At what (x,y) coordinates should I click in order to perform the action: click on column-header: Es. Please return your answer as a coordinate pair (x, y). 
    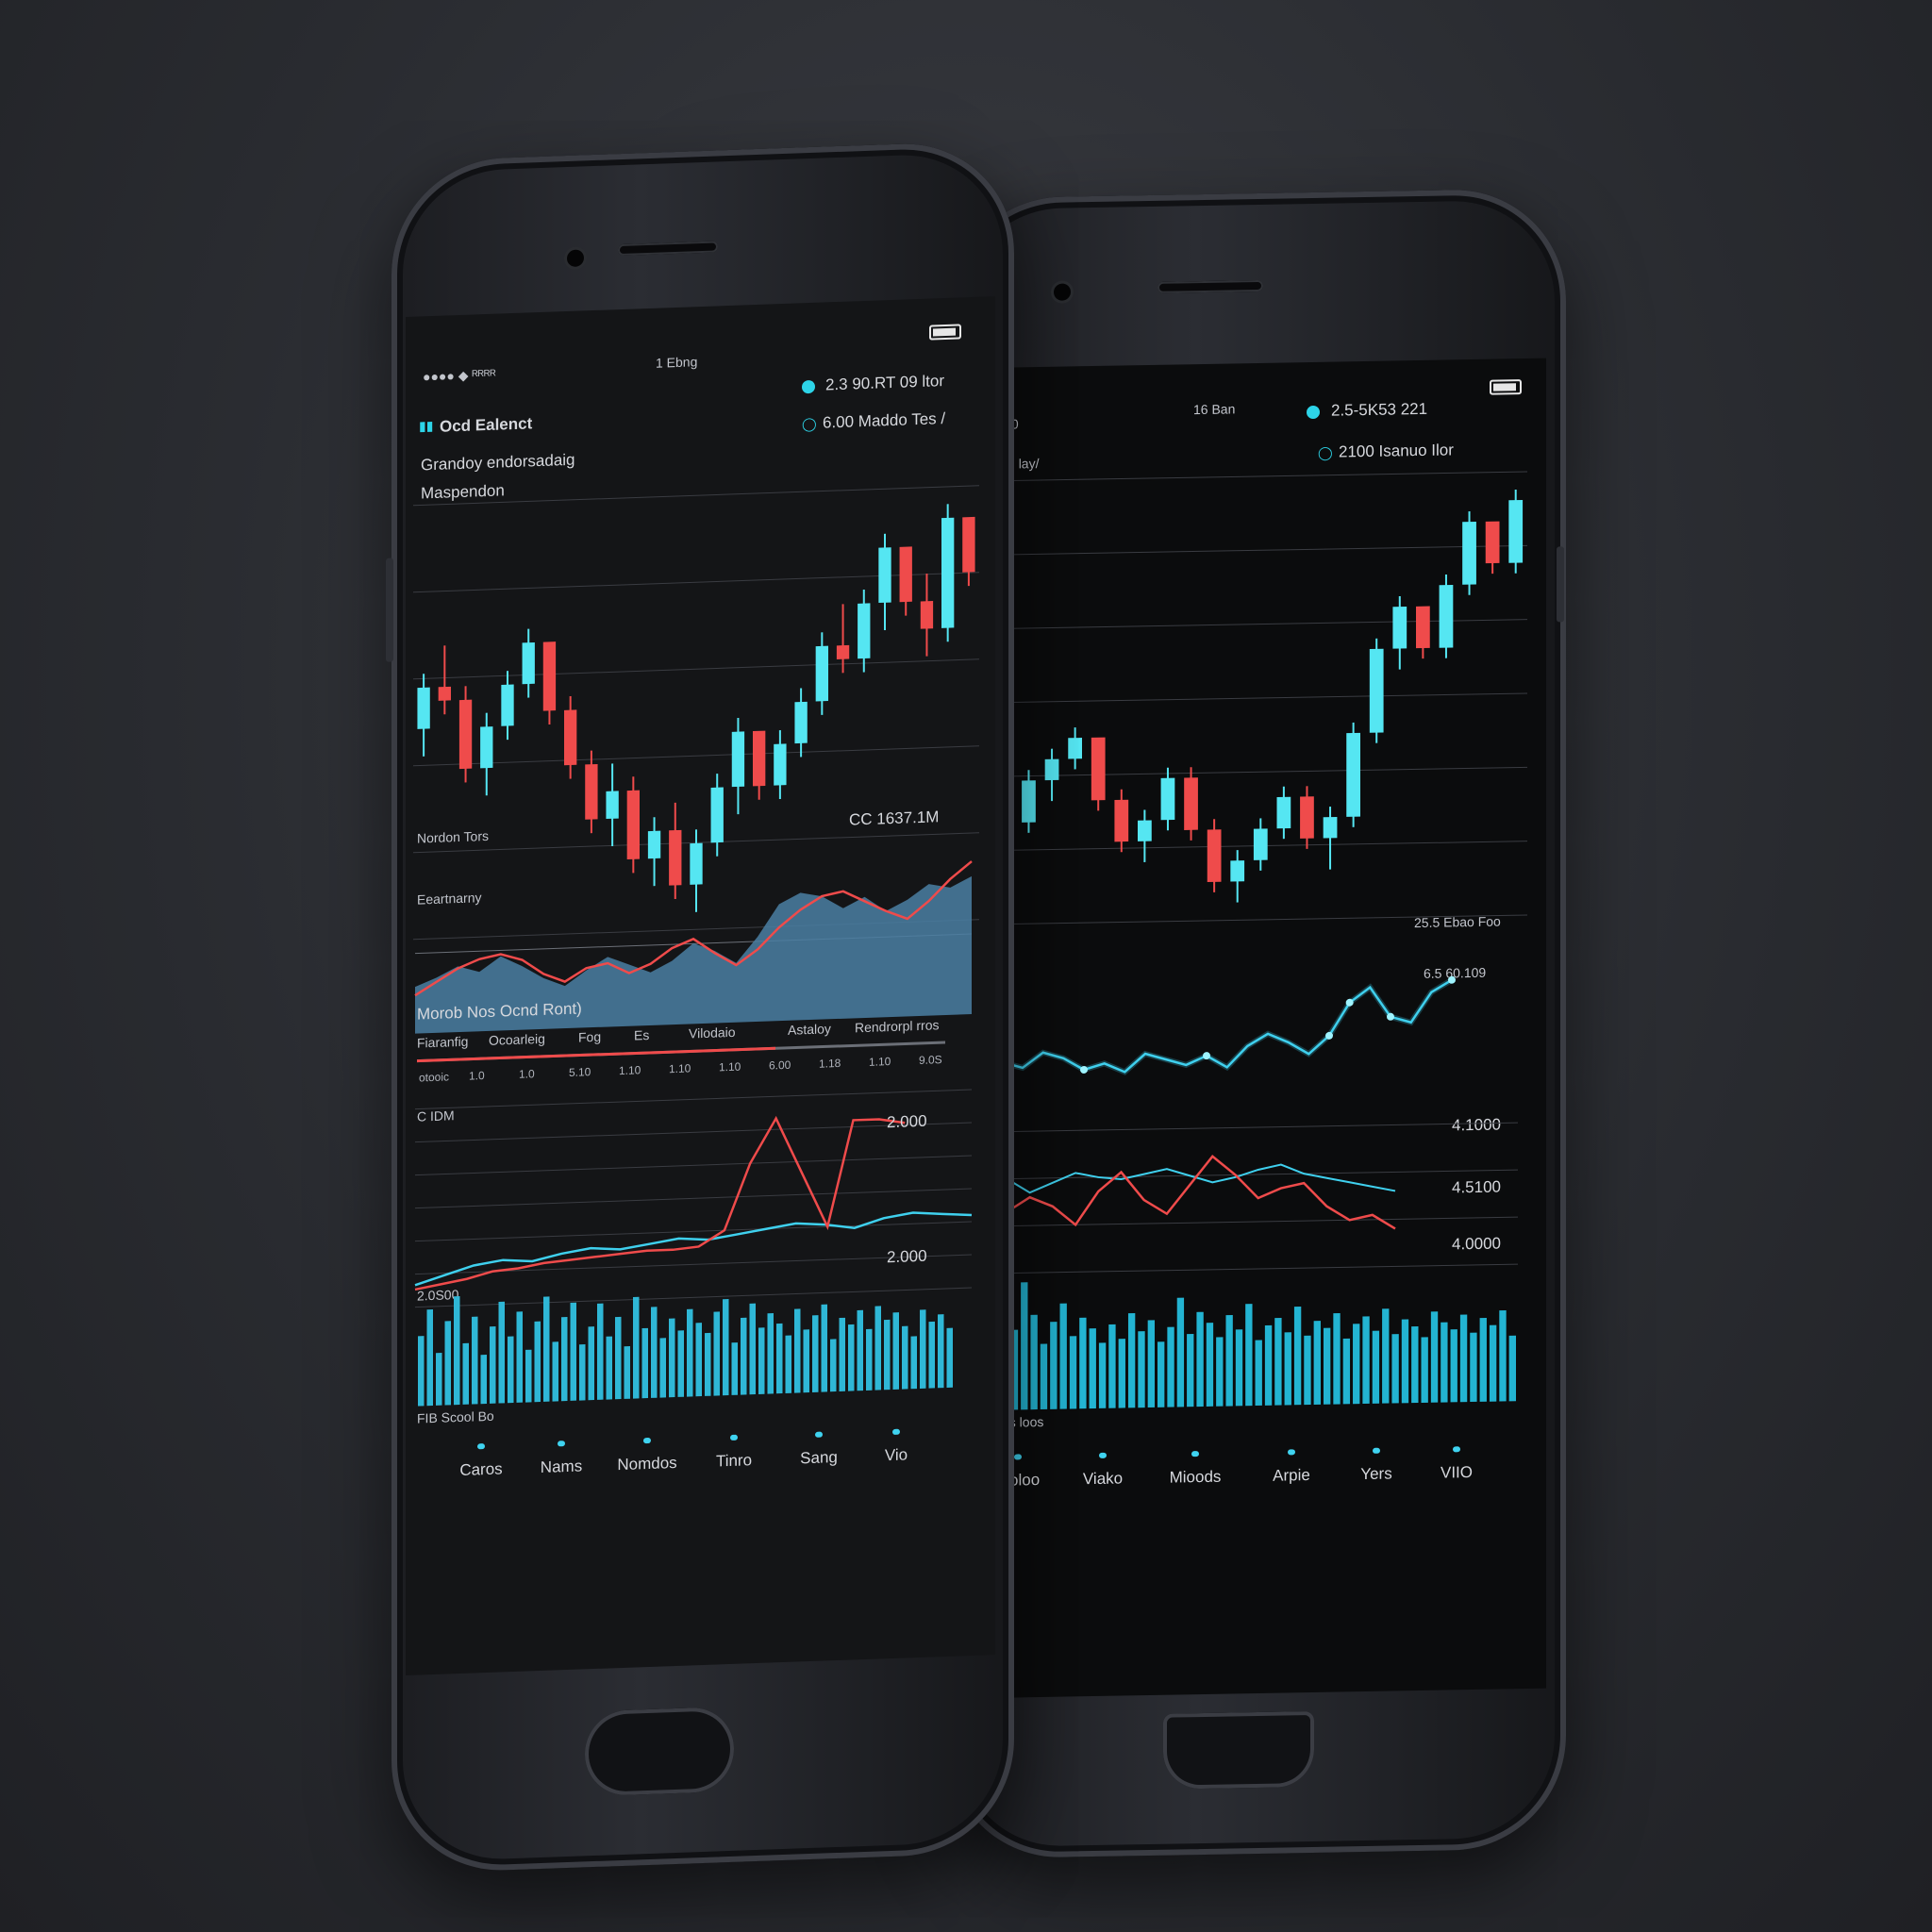
    Looking at the image, I should click on (642, 1035).